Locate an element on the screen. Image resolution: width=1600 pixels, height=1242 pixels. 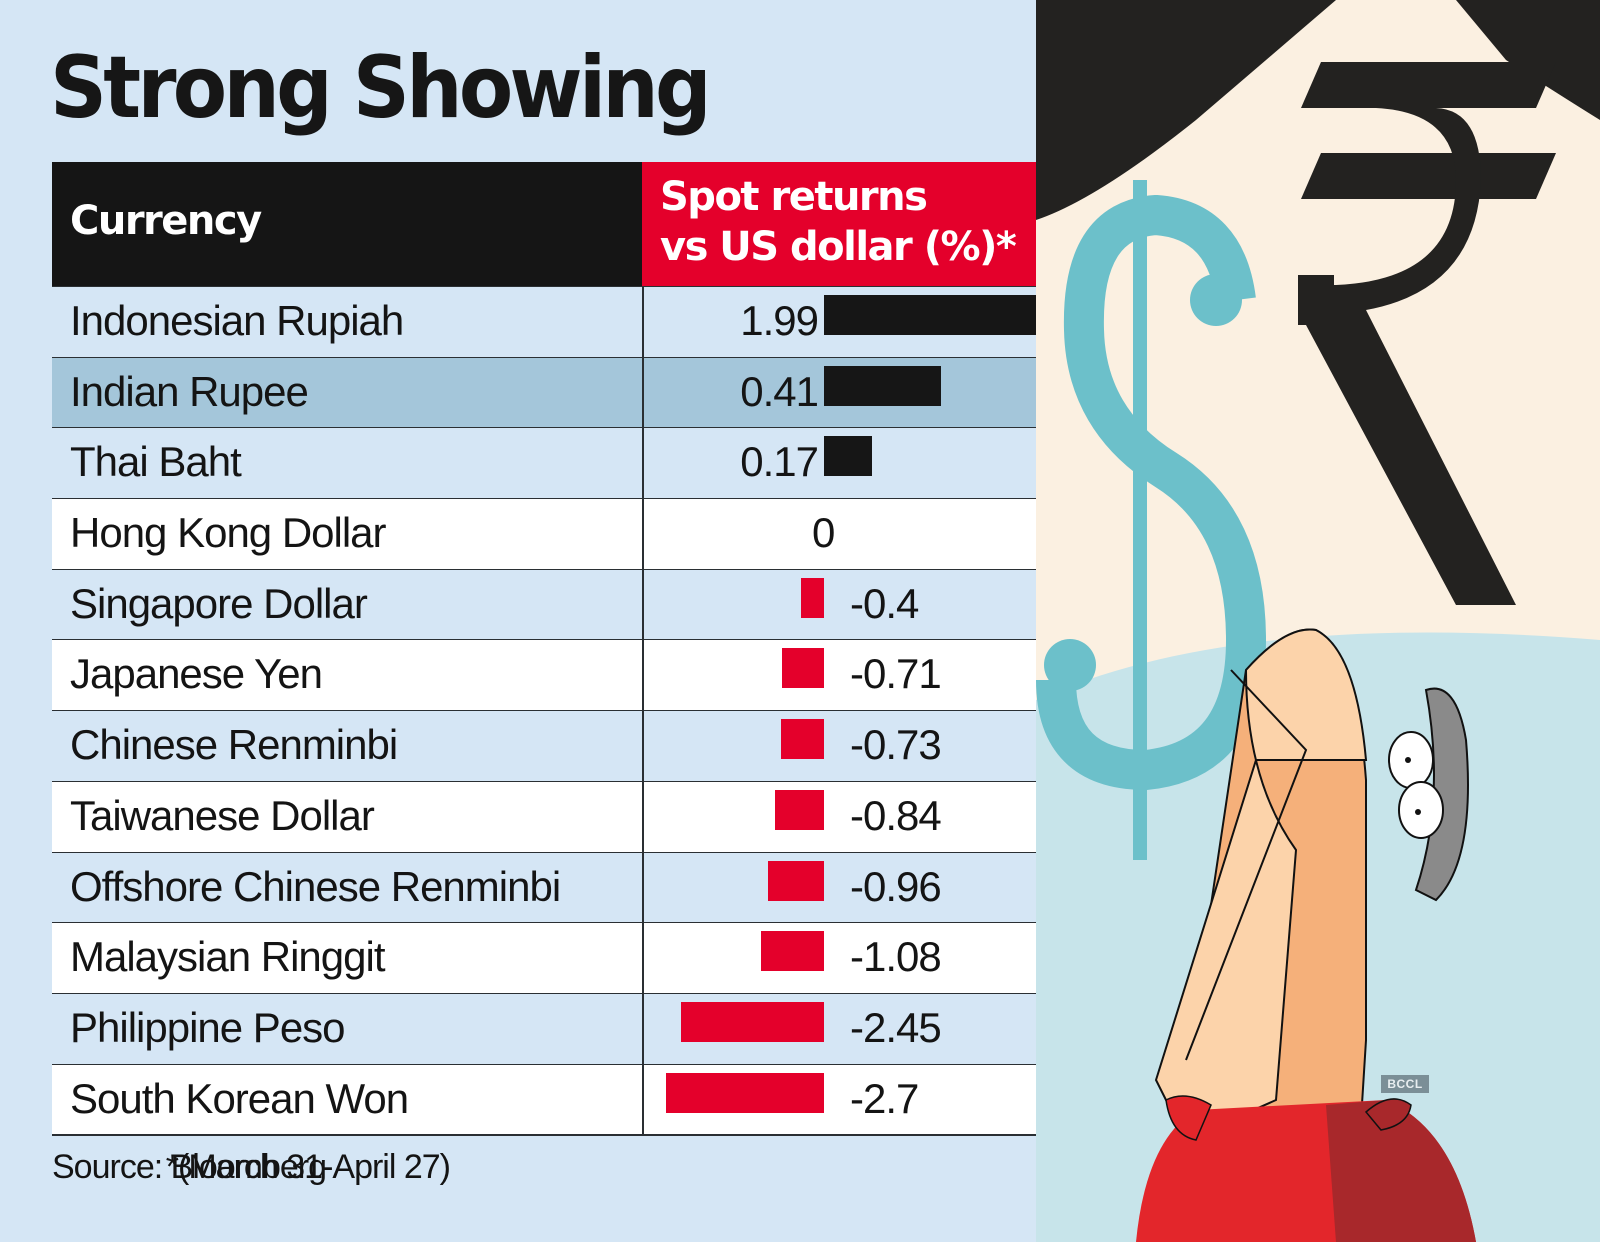
table-row: Hong Kong Dollar 0 is located at coordinates (544, 533).